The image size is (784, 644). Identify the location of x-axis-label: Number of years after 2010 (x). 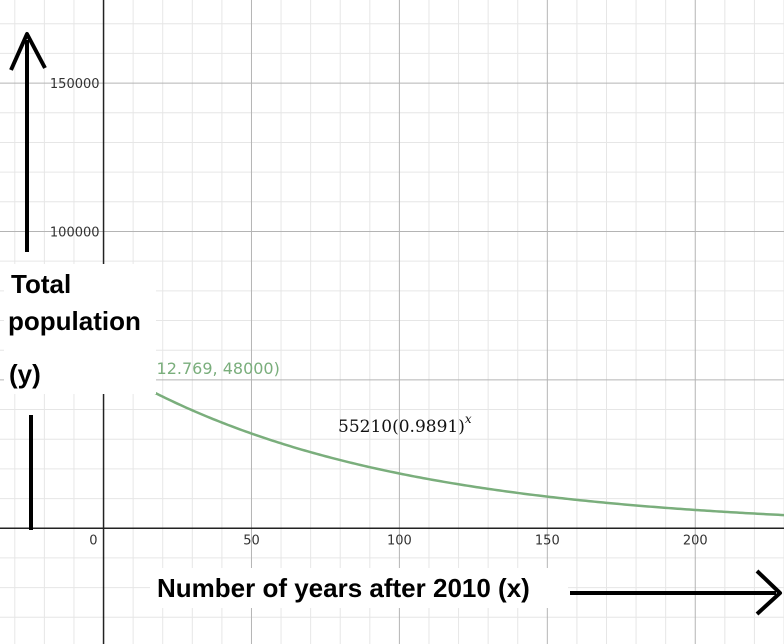
(343, 588).